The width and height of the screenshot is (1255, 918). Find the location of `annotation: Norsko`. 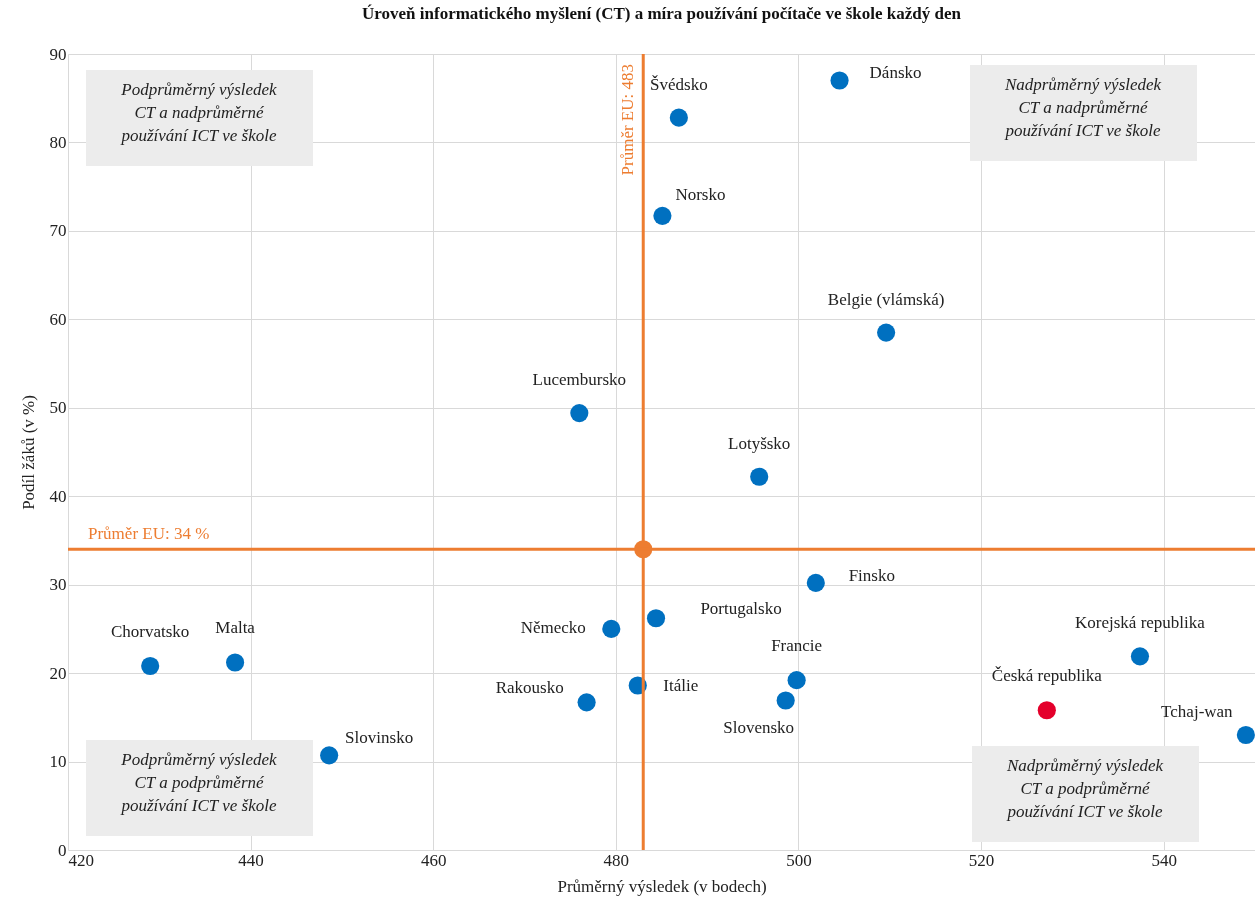

annotation: Norsko is located at coordinates (700, 194).